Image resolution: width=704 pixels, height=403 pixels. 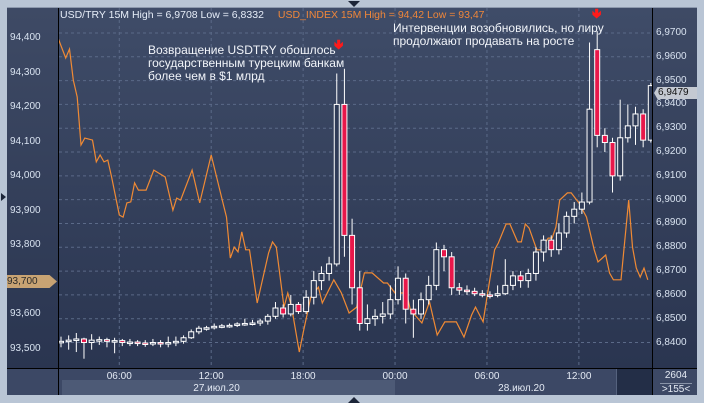 What do you see at coordinates (676, 389) in the screenshot?
I see `visible-bars: >155<` at bounding box center [676, 389].